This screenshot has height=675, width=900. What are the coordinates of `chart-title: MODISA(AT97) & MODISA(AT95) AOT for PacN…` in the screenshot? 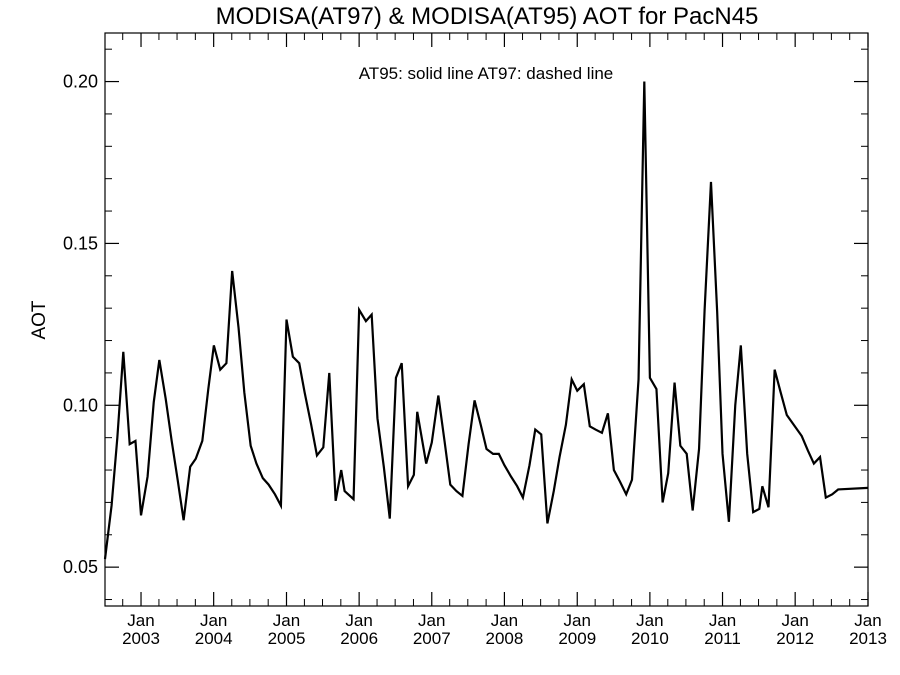 It's located at (487, 16).